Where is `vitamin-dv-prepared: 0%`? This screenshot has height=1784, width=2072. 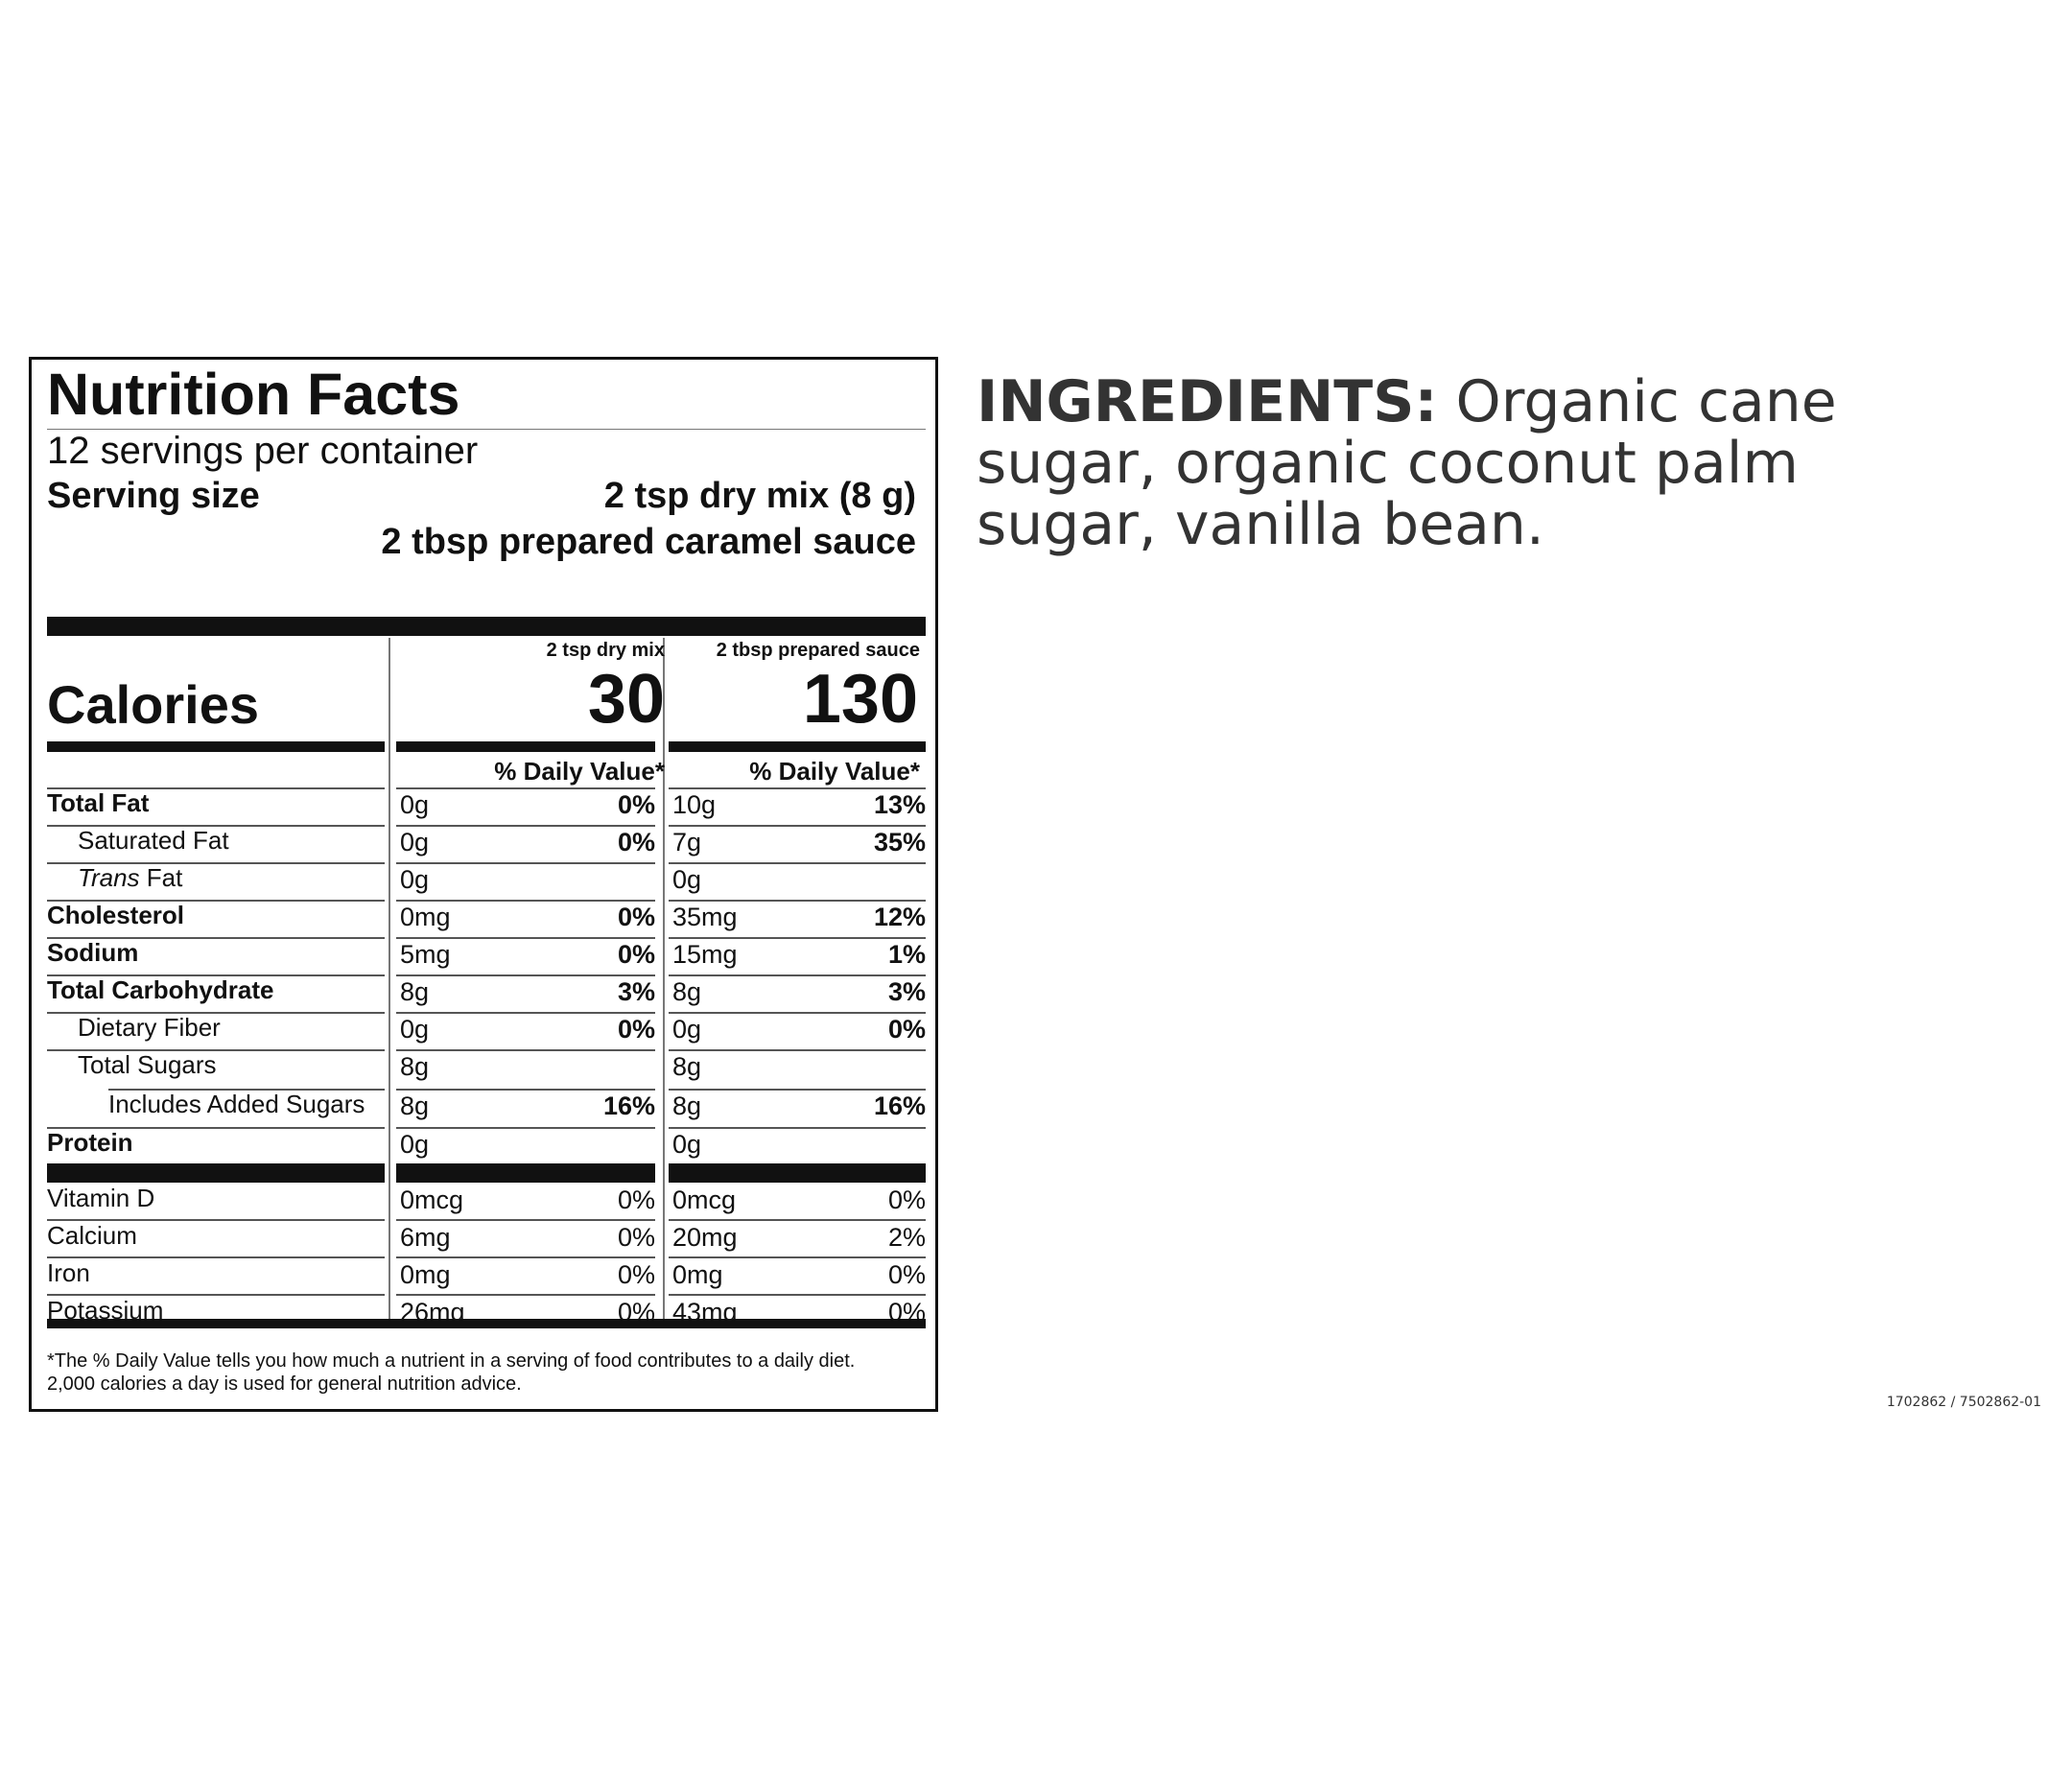
vitamin-dv-prepared: 0% is located at coordinates (906, 1199).